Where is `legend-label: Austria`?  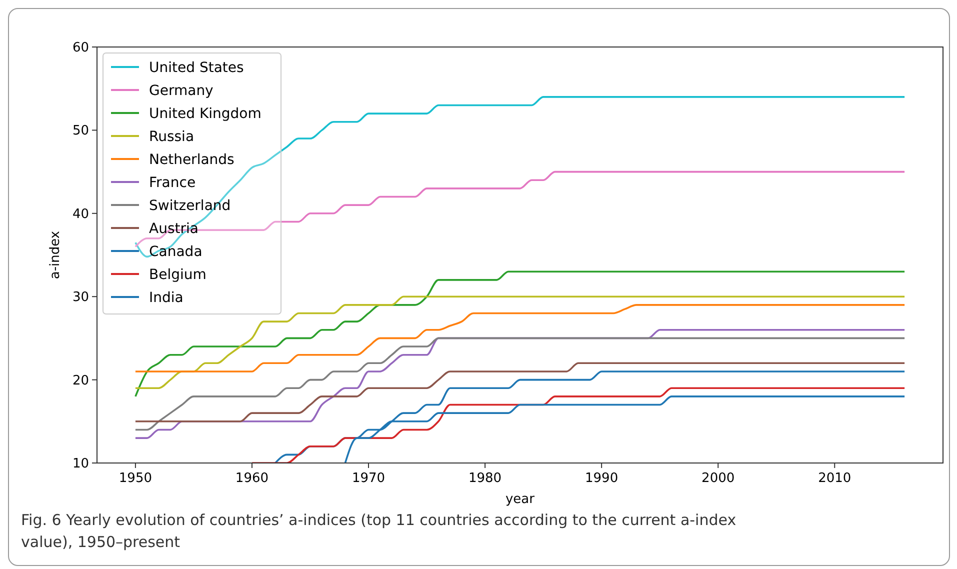 legend-label: Austria is located at coordinates (173, 229).